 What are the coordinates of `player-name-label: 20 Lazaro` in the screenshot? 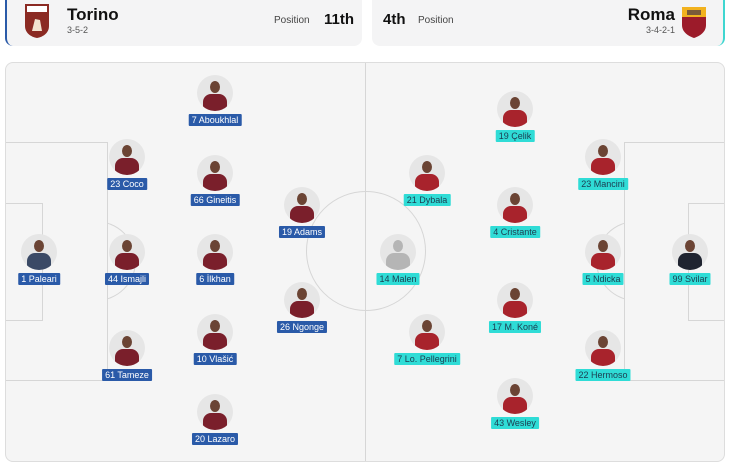 It's located at (215, 439).